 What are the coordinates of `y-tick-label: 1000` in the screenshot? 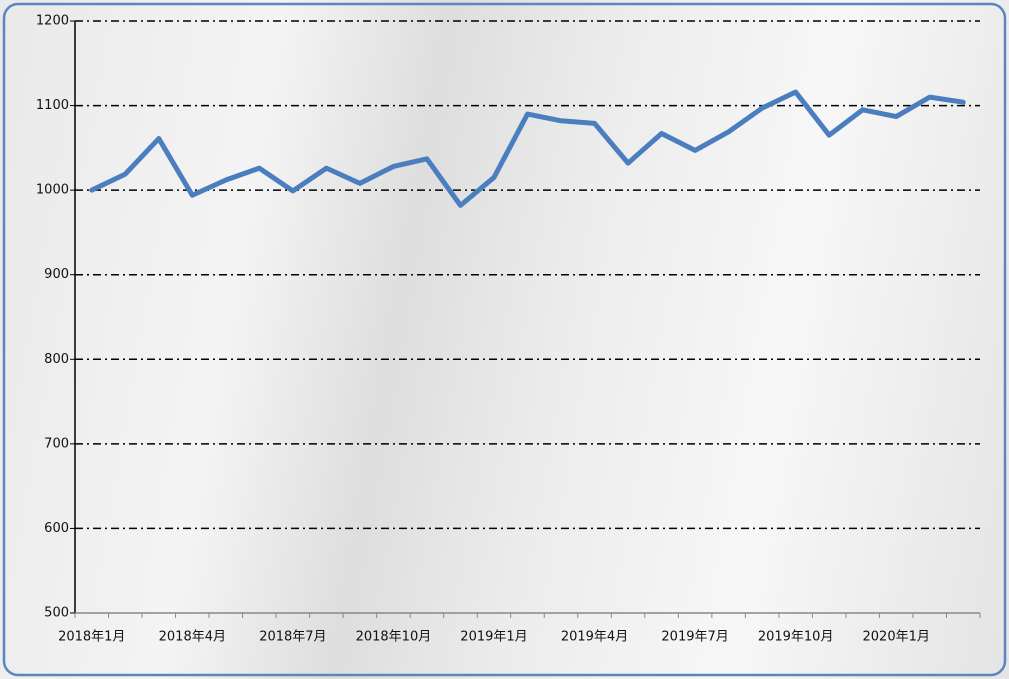 It's located at (52, 190).